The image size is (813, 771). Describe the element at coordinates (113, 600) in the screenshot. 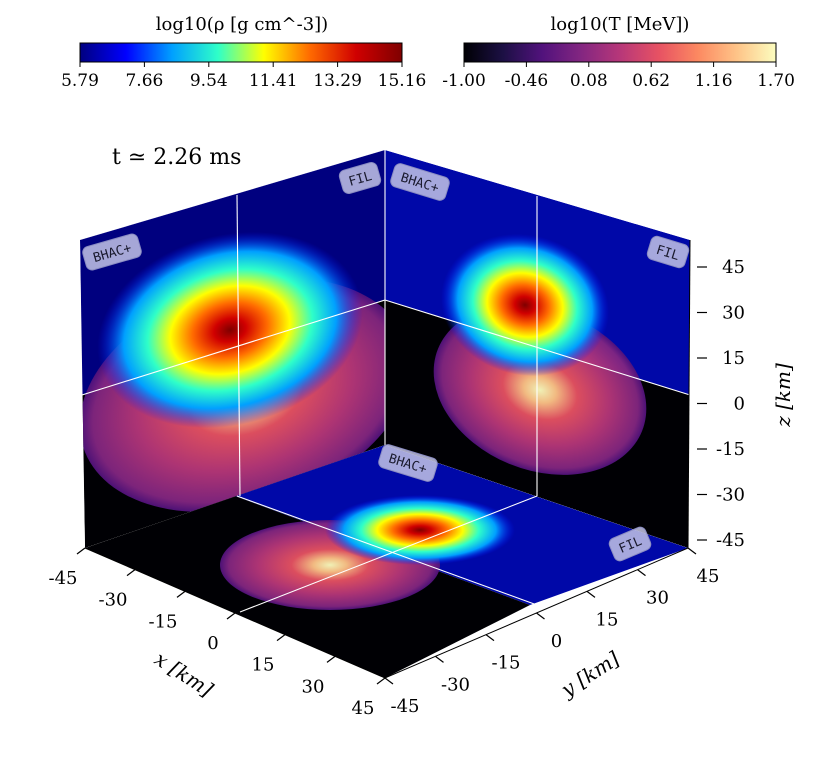

I see `x-tick-label: -30` at that location.